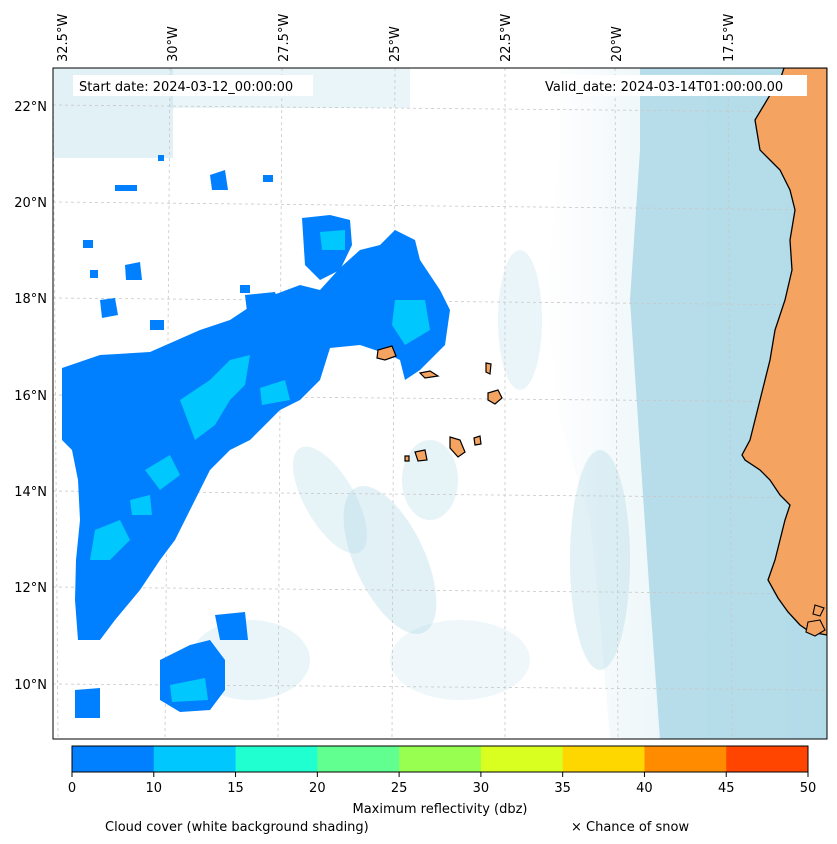 The width and height of the screenshot is (837, 844). I want to click on colorbar-label: Maximum reflectivity (dbz), so click(440, 809).